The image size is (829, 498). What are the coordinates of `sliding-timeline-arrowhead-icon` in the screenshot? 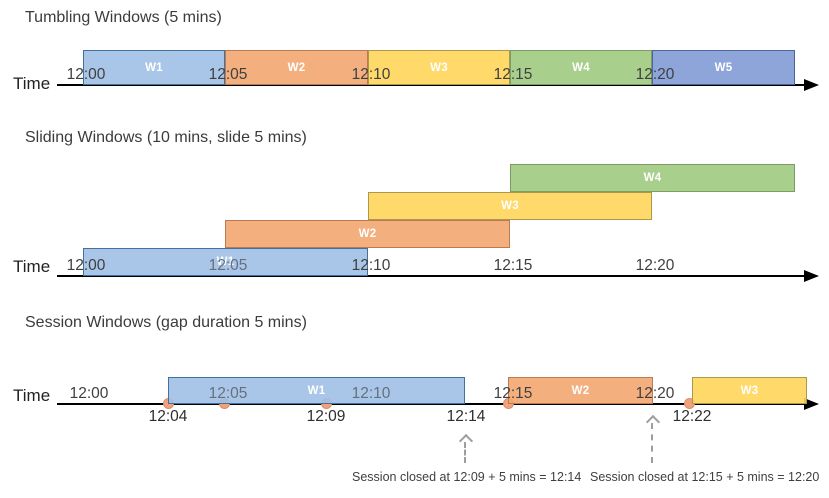 It's located at (811, 276).